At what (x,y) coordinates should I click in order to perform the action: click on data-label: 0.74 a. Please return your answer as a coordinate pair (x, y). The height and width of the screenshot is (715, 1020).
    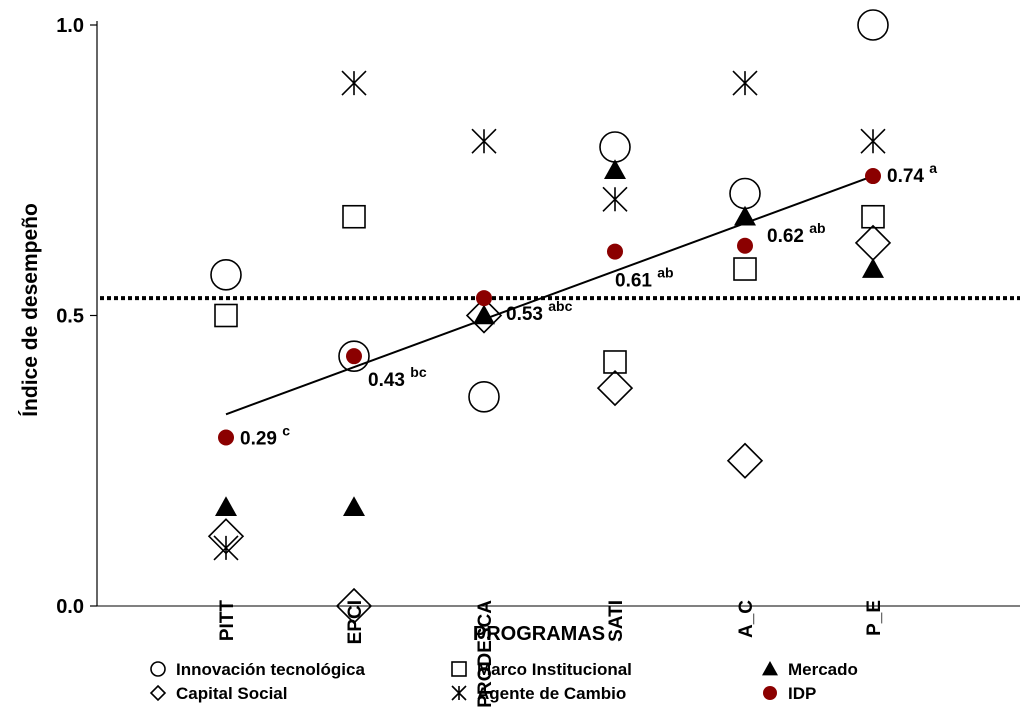
    Looking at the image, I should click on (912, 173).